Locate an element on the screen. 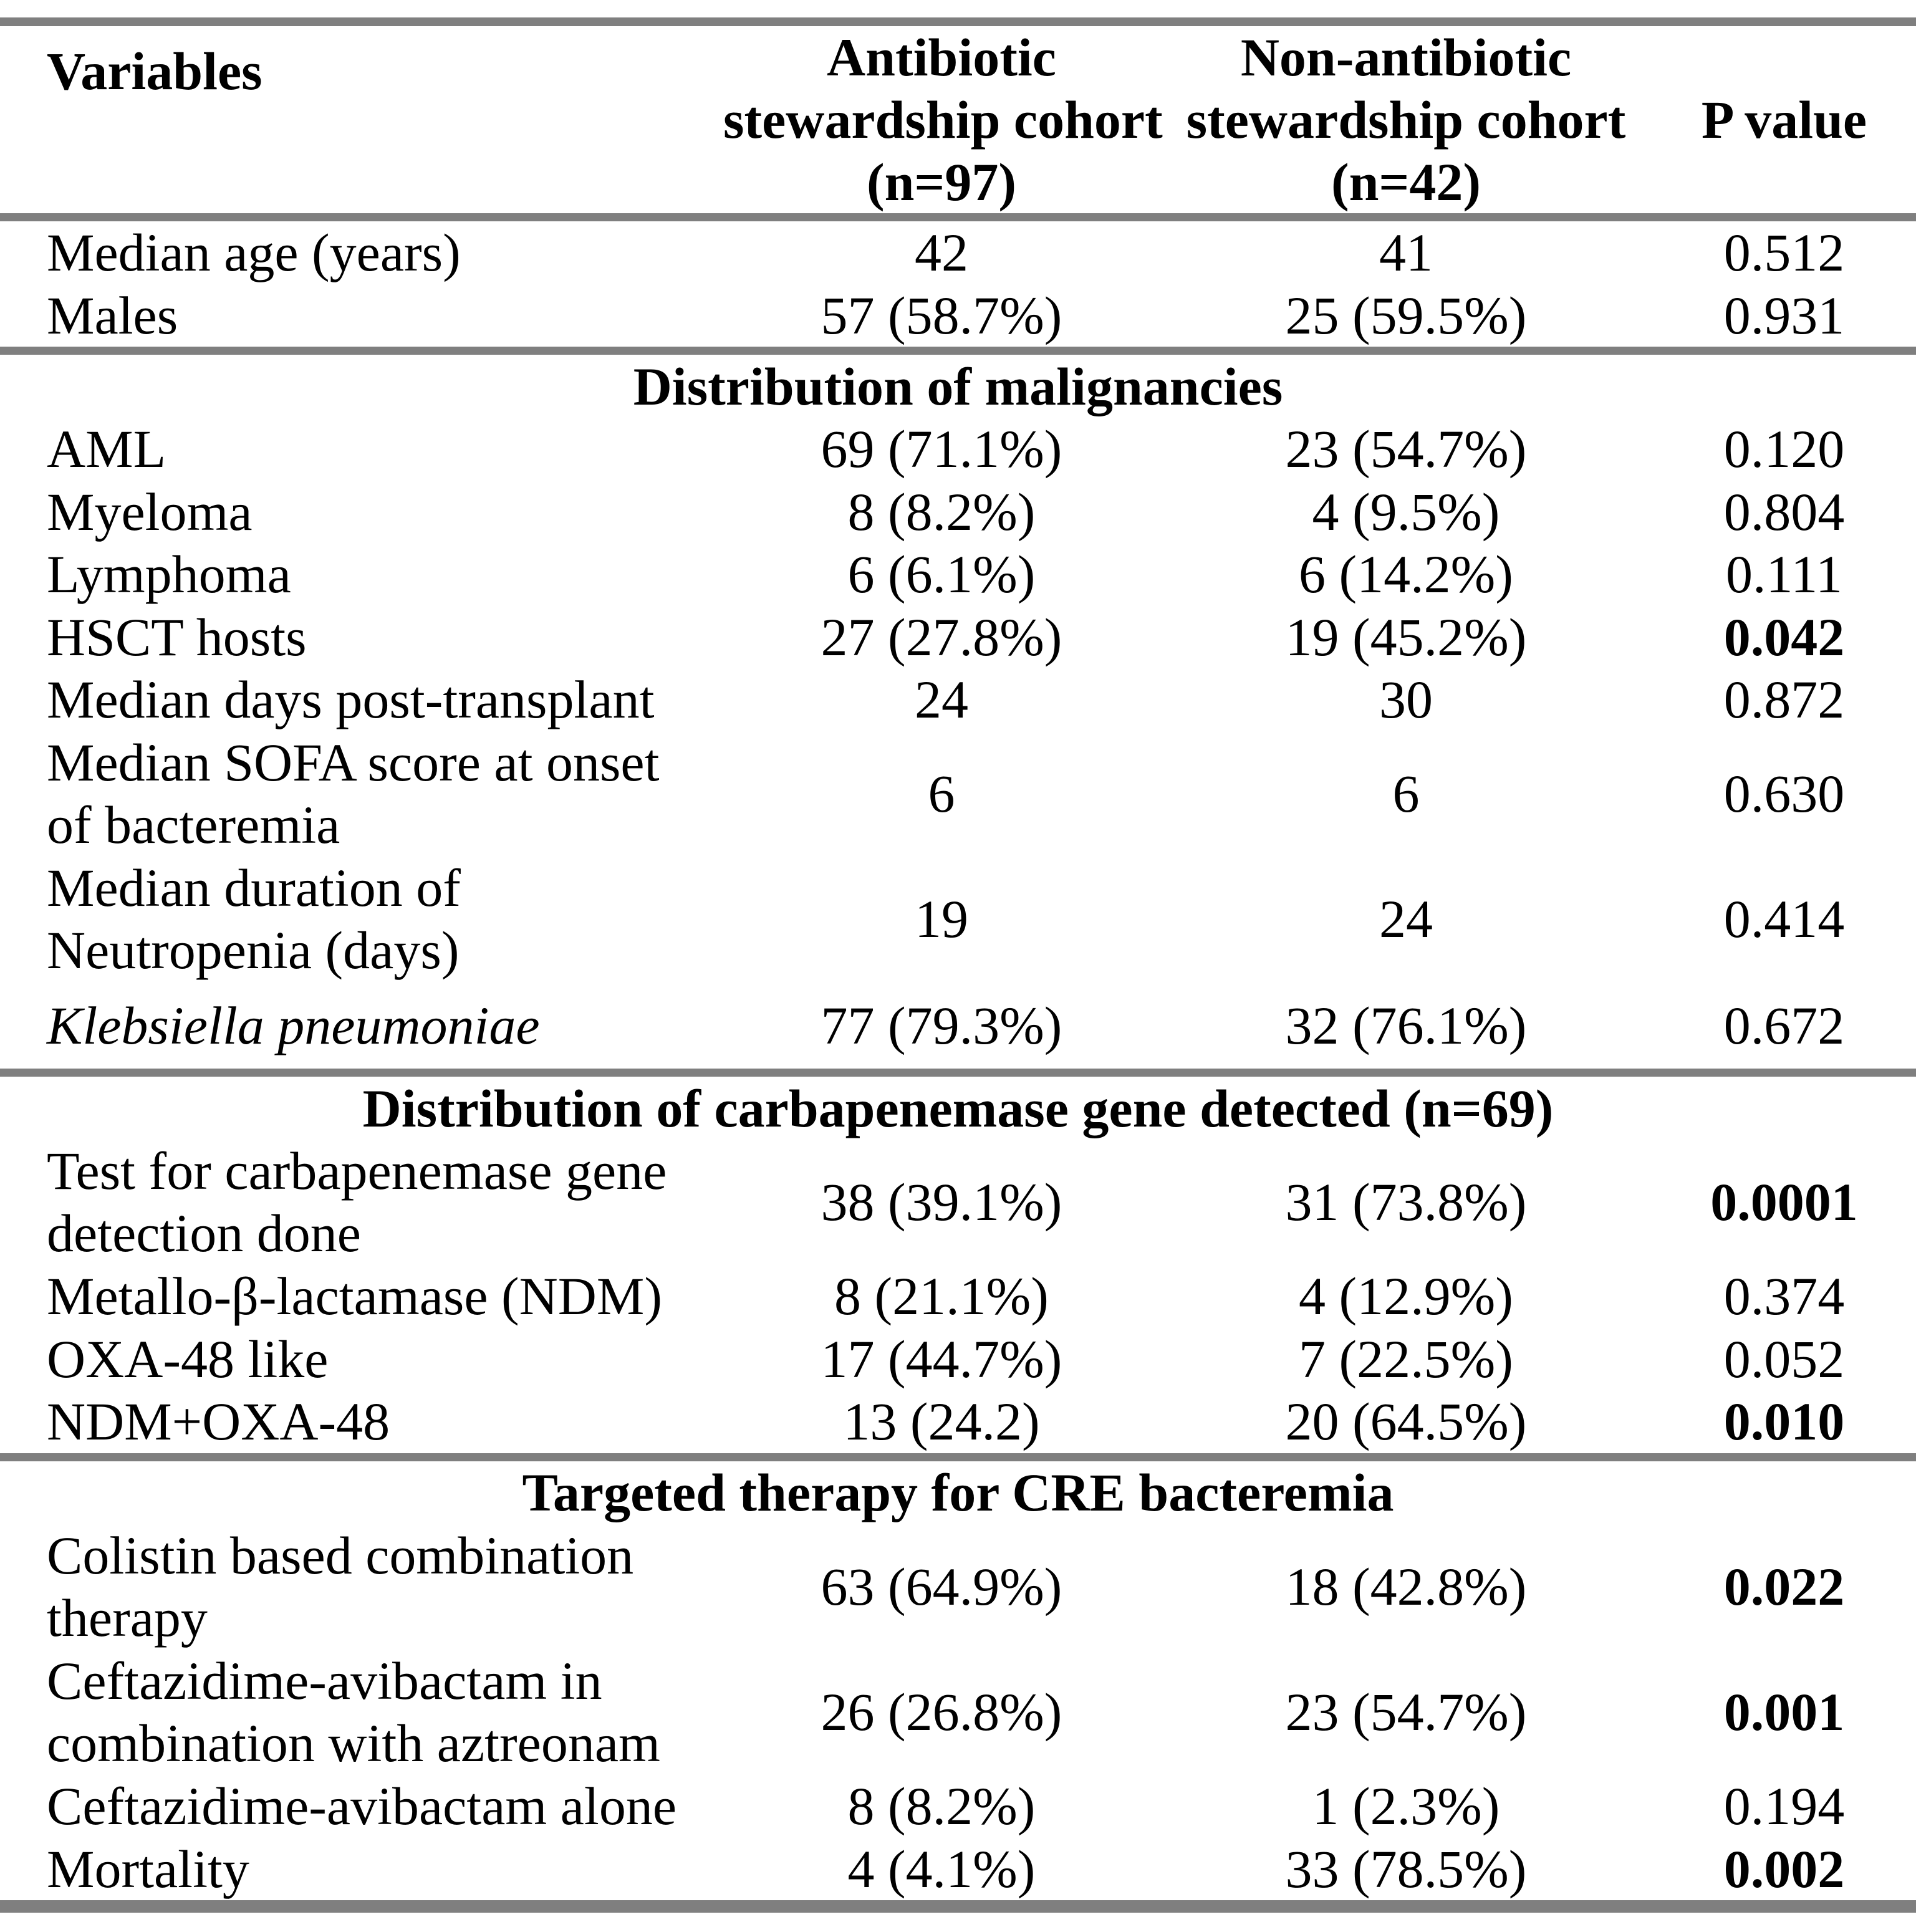 This screenshot has width=1916, height=1932. cohort2-value: 24 is located at coordinates (1406, 919).